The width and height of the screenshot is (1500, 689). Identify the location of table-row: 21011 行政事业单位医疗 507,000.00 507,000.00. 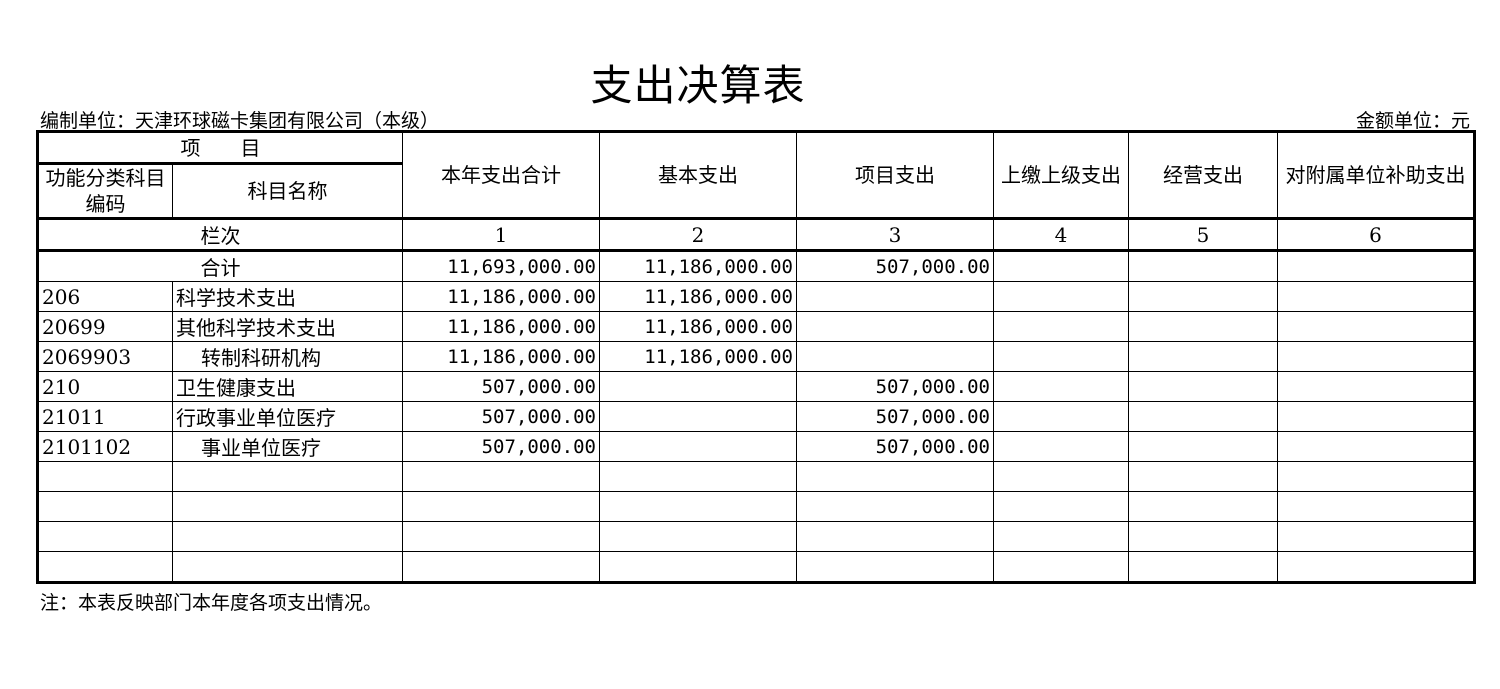
(756, 416).